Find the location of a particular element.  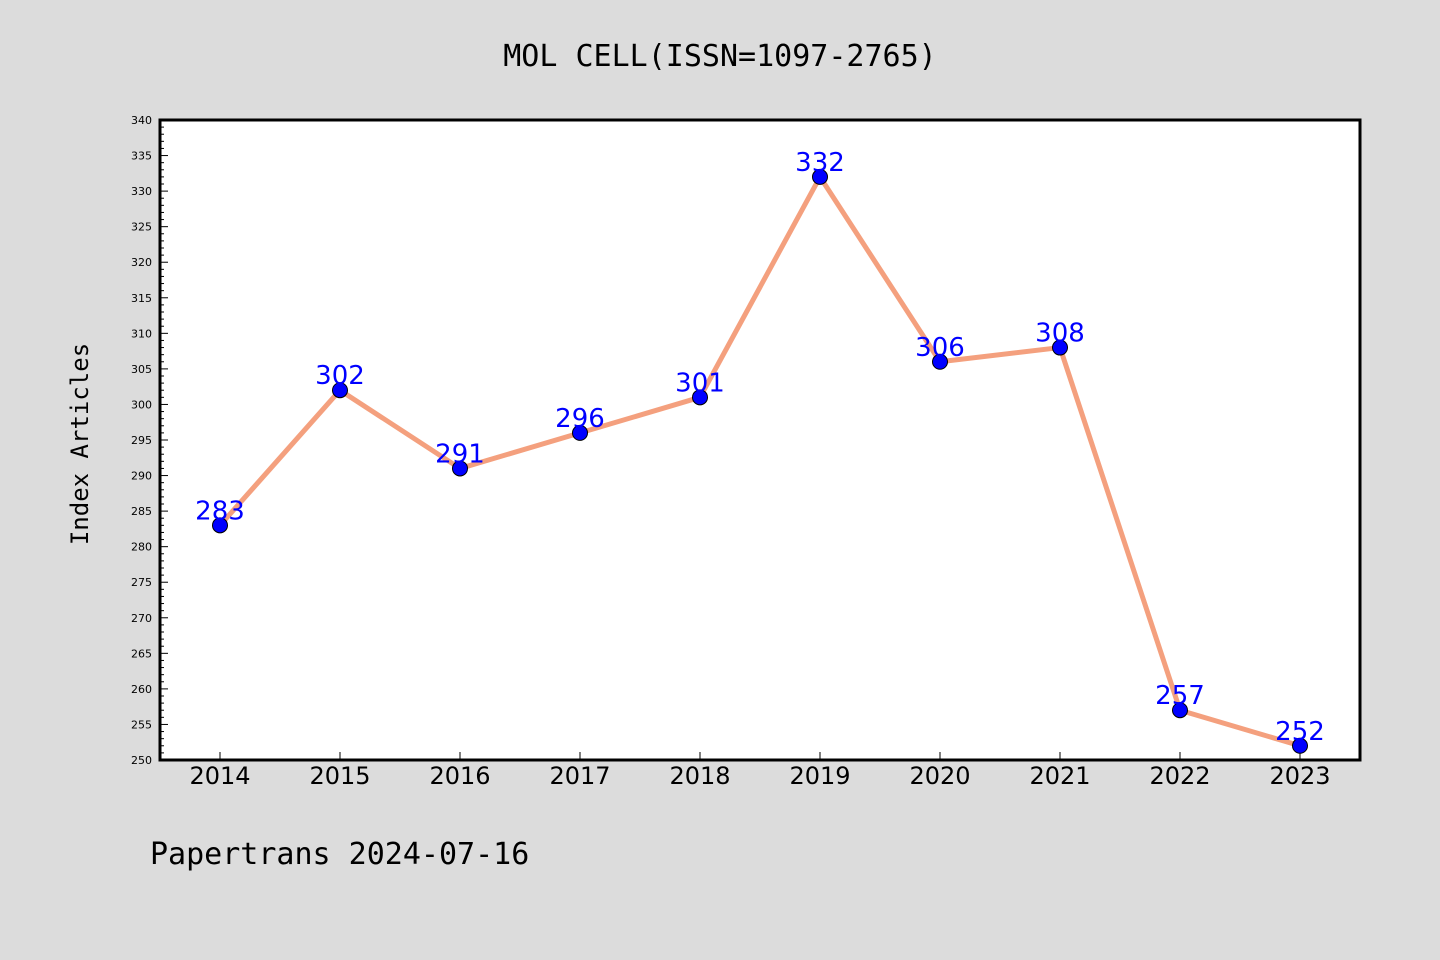

data-label: 296 is located at coordinates (580, 419).